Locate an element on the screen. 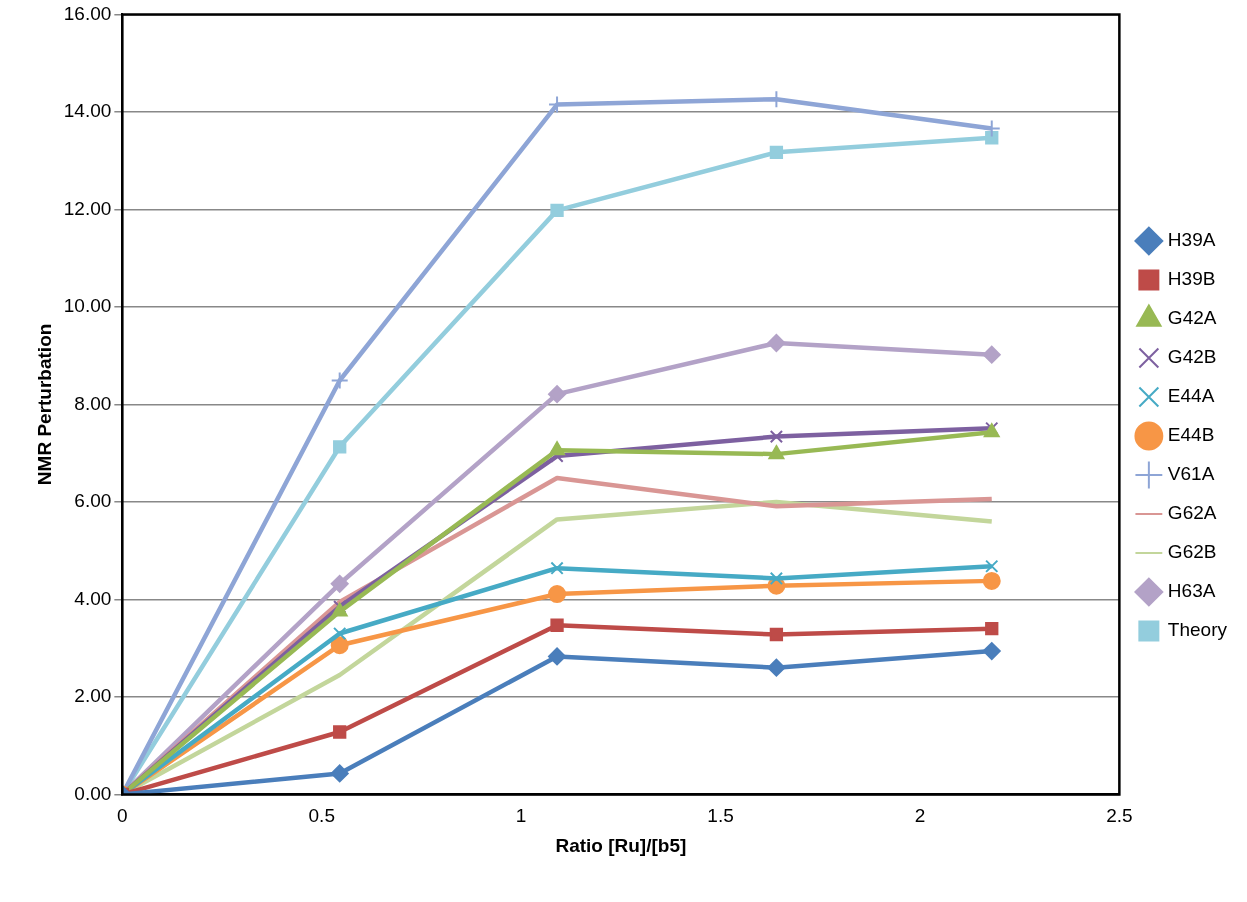 This screenshot has height=902, width=1247. y-tick-label: 8.00 is located at coordinates (93, 403).